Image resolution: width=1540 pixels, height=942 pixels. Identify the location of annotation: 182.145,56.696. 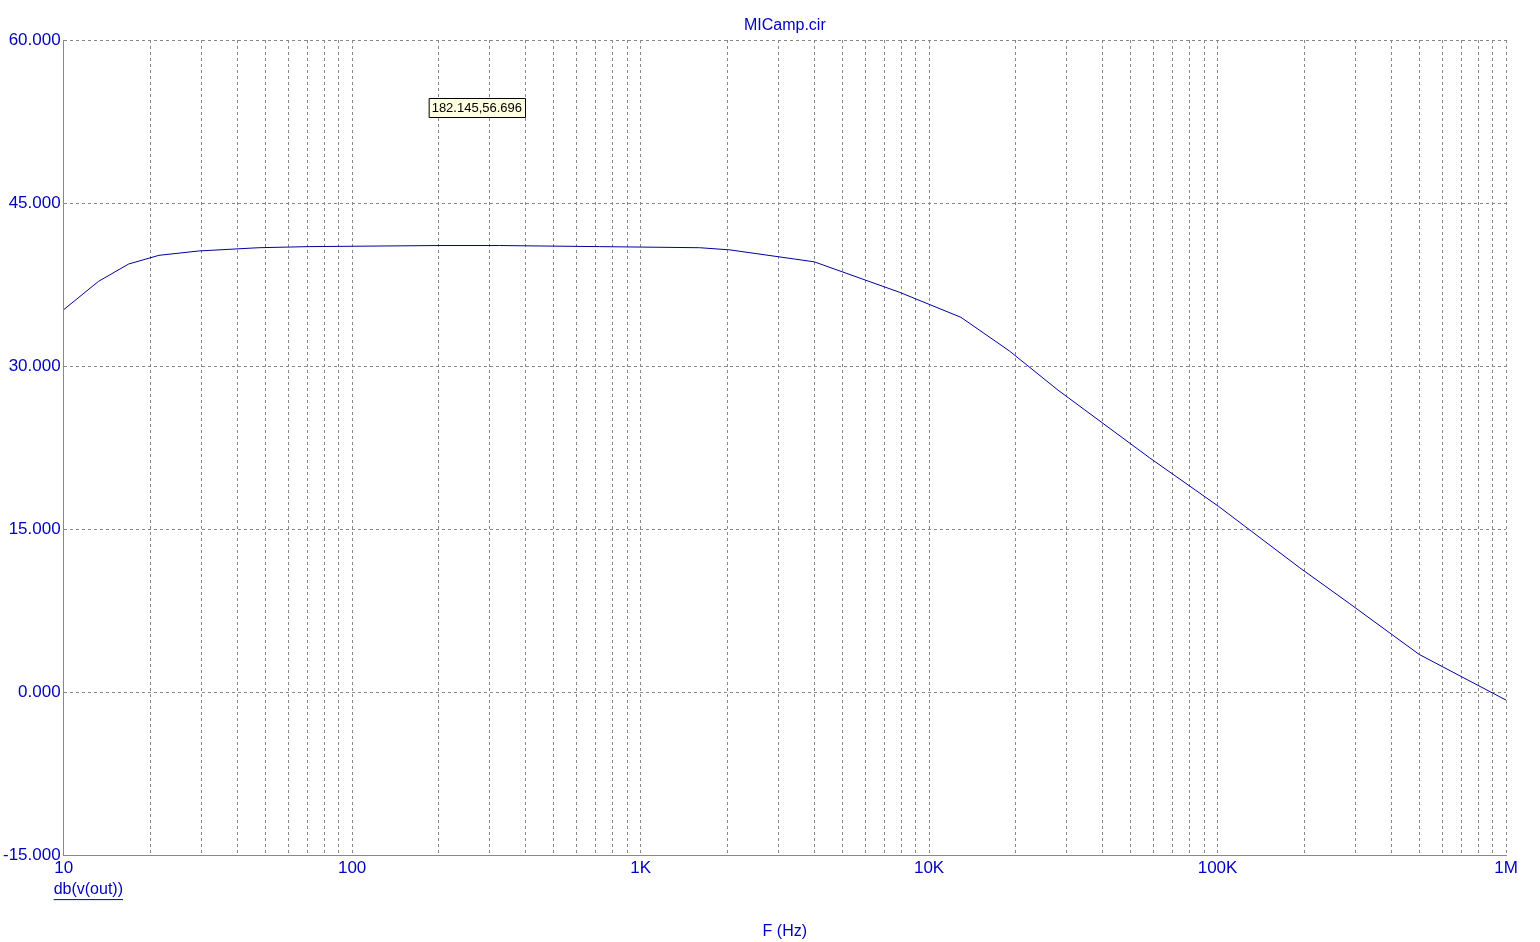
(477, 107).